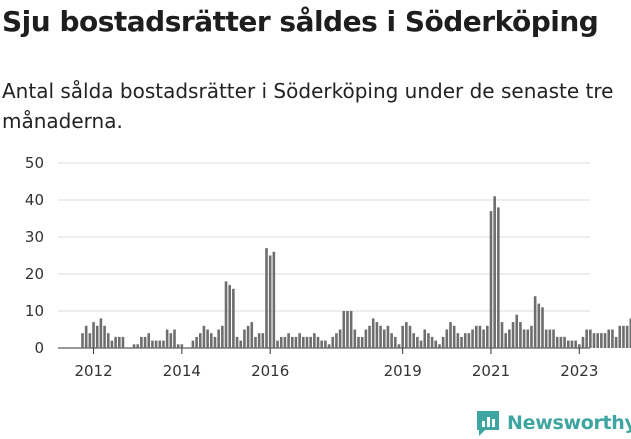 The image size is (631, 439). What do you see at coordinates (34, 237) in the screenshot?
I see `y-tick-label: 30` at bounding box center [34, 237].